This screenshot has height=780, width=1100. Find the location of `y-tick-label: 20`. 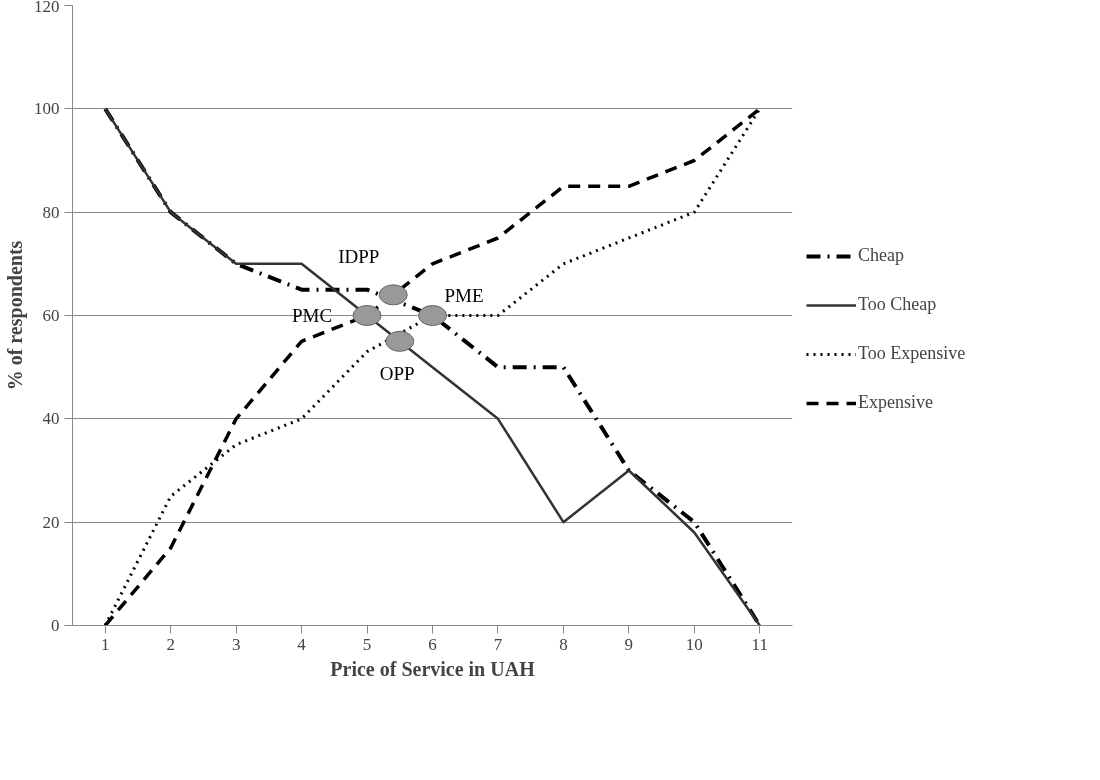

y-tick-label: 20 is located at coordinates (51, 522).